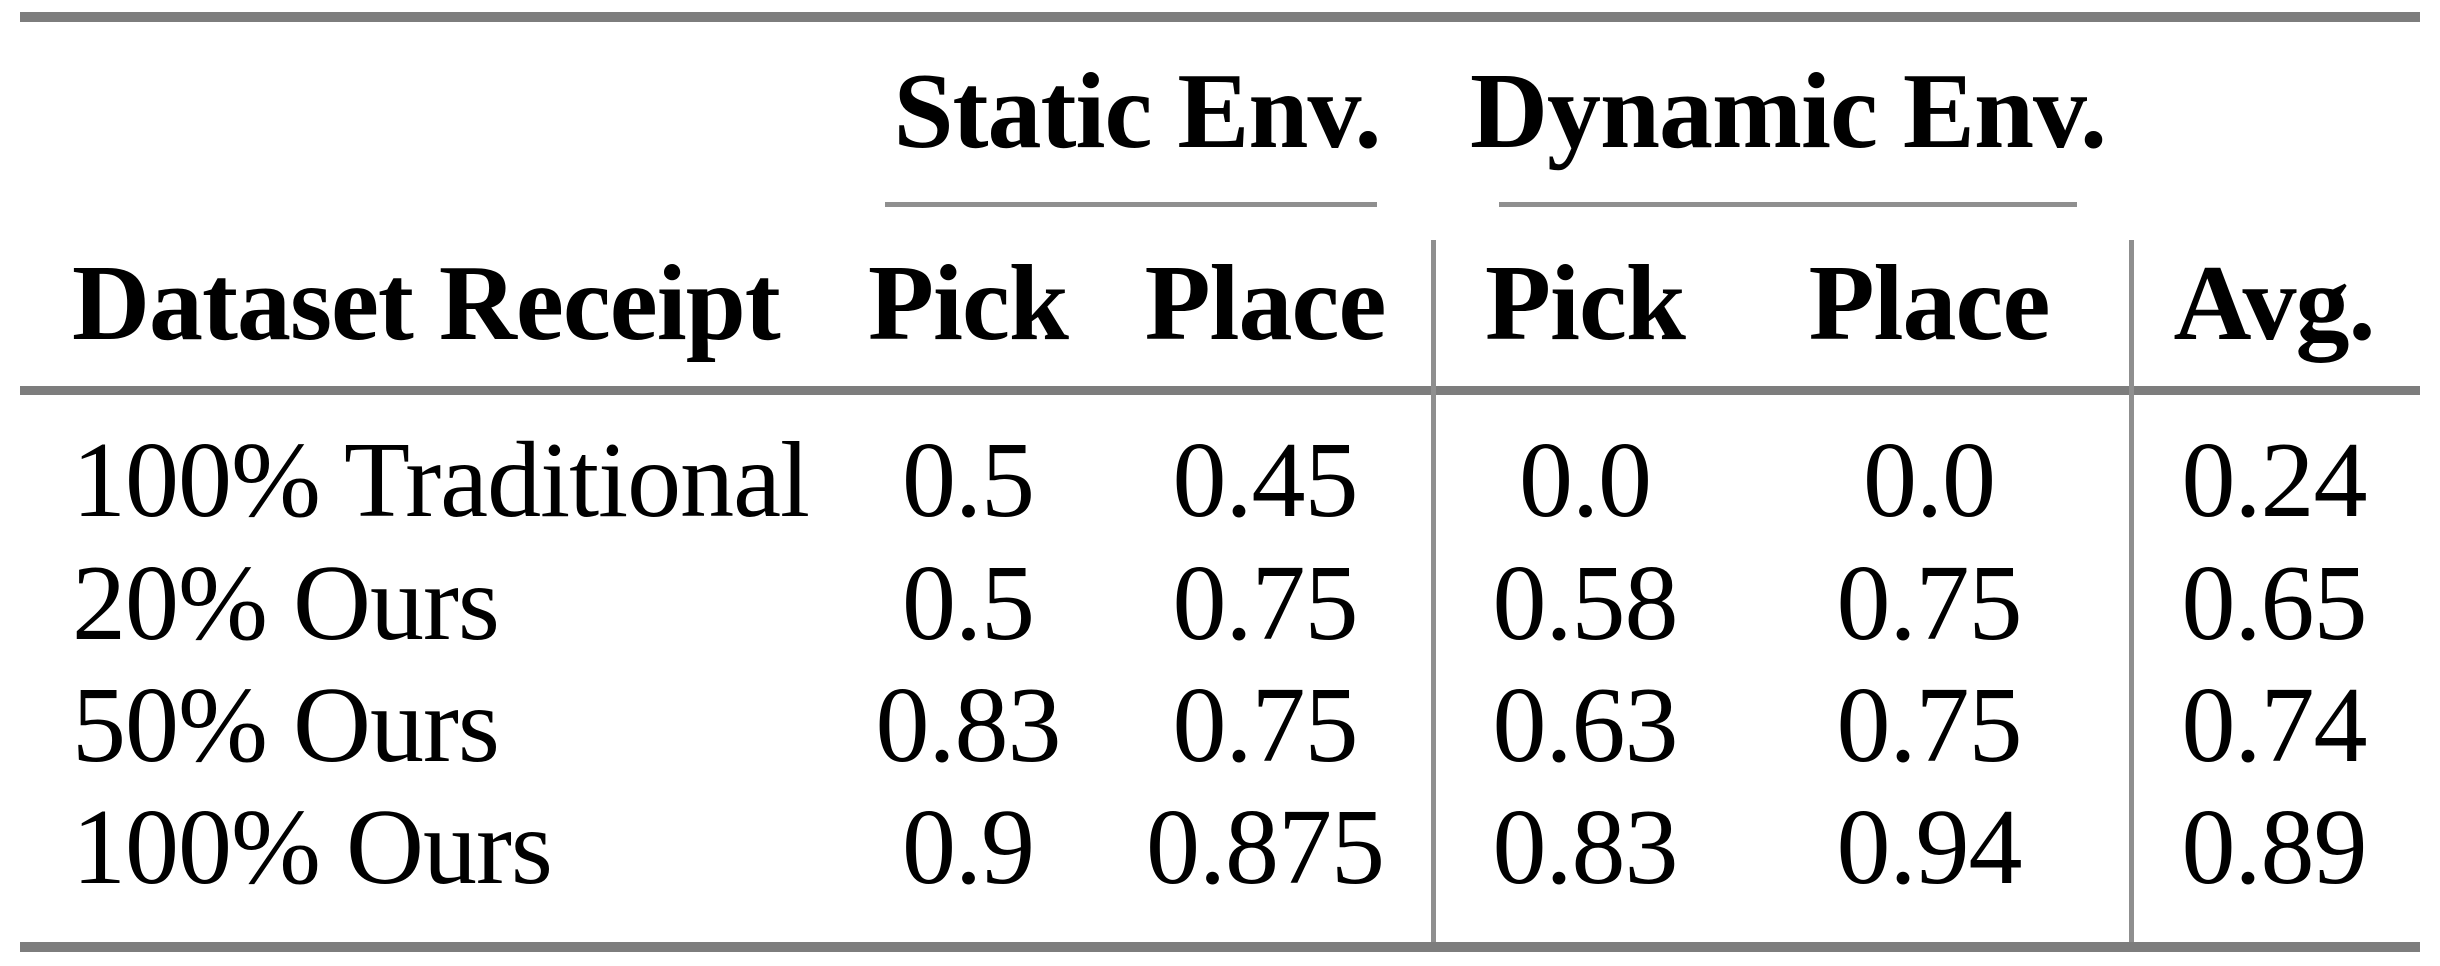  What do you see at coordinates (1585, 847) in the screenshot?
I see `cell-dynamic-pick: 0.83` at bounding box center [1585, 847].